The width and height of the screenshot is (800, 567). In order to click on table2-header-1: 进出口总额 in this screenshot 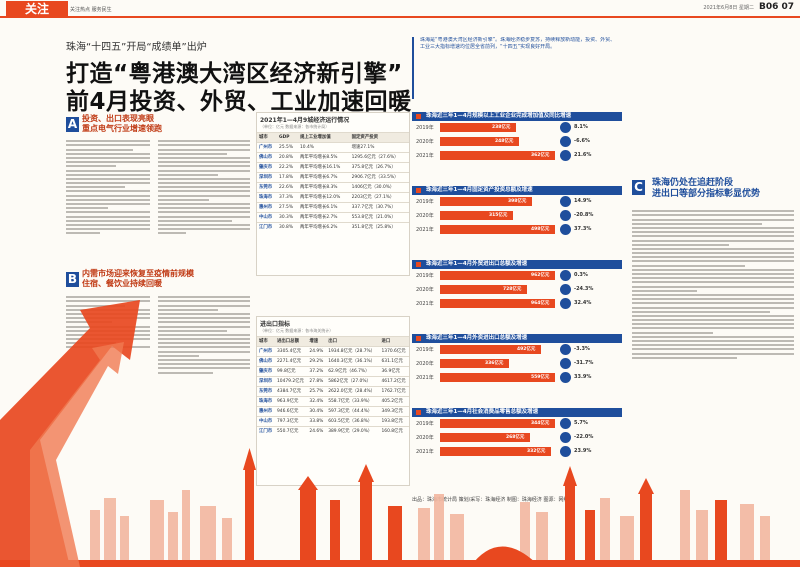, I will do `click(291, 341)`.